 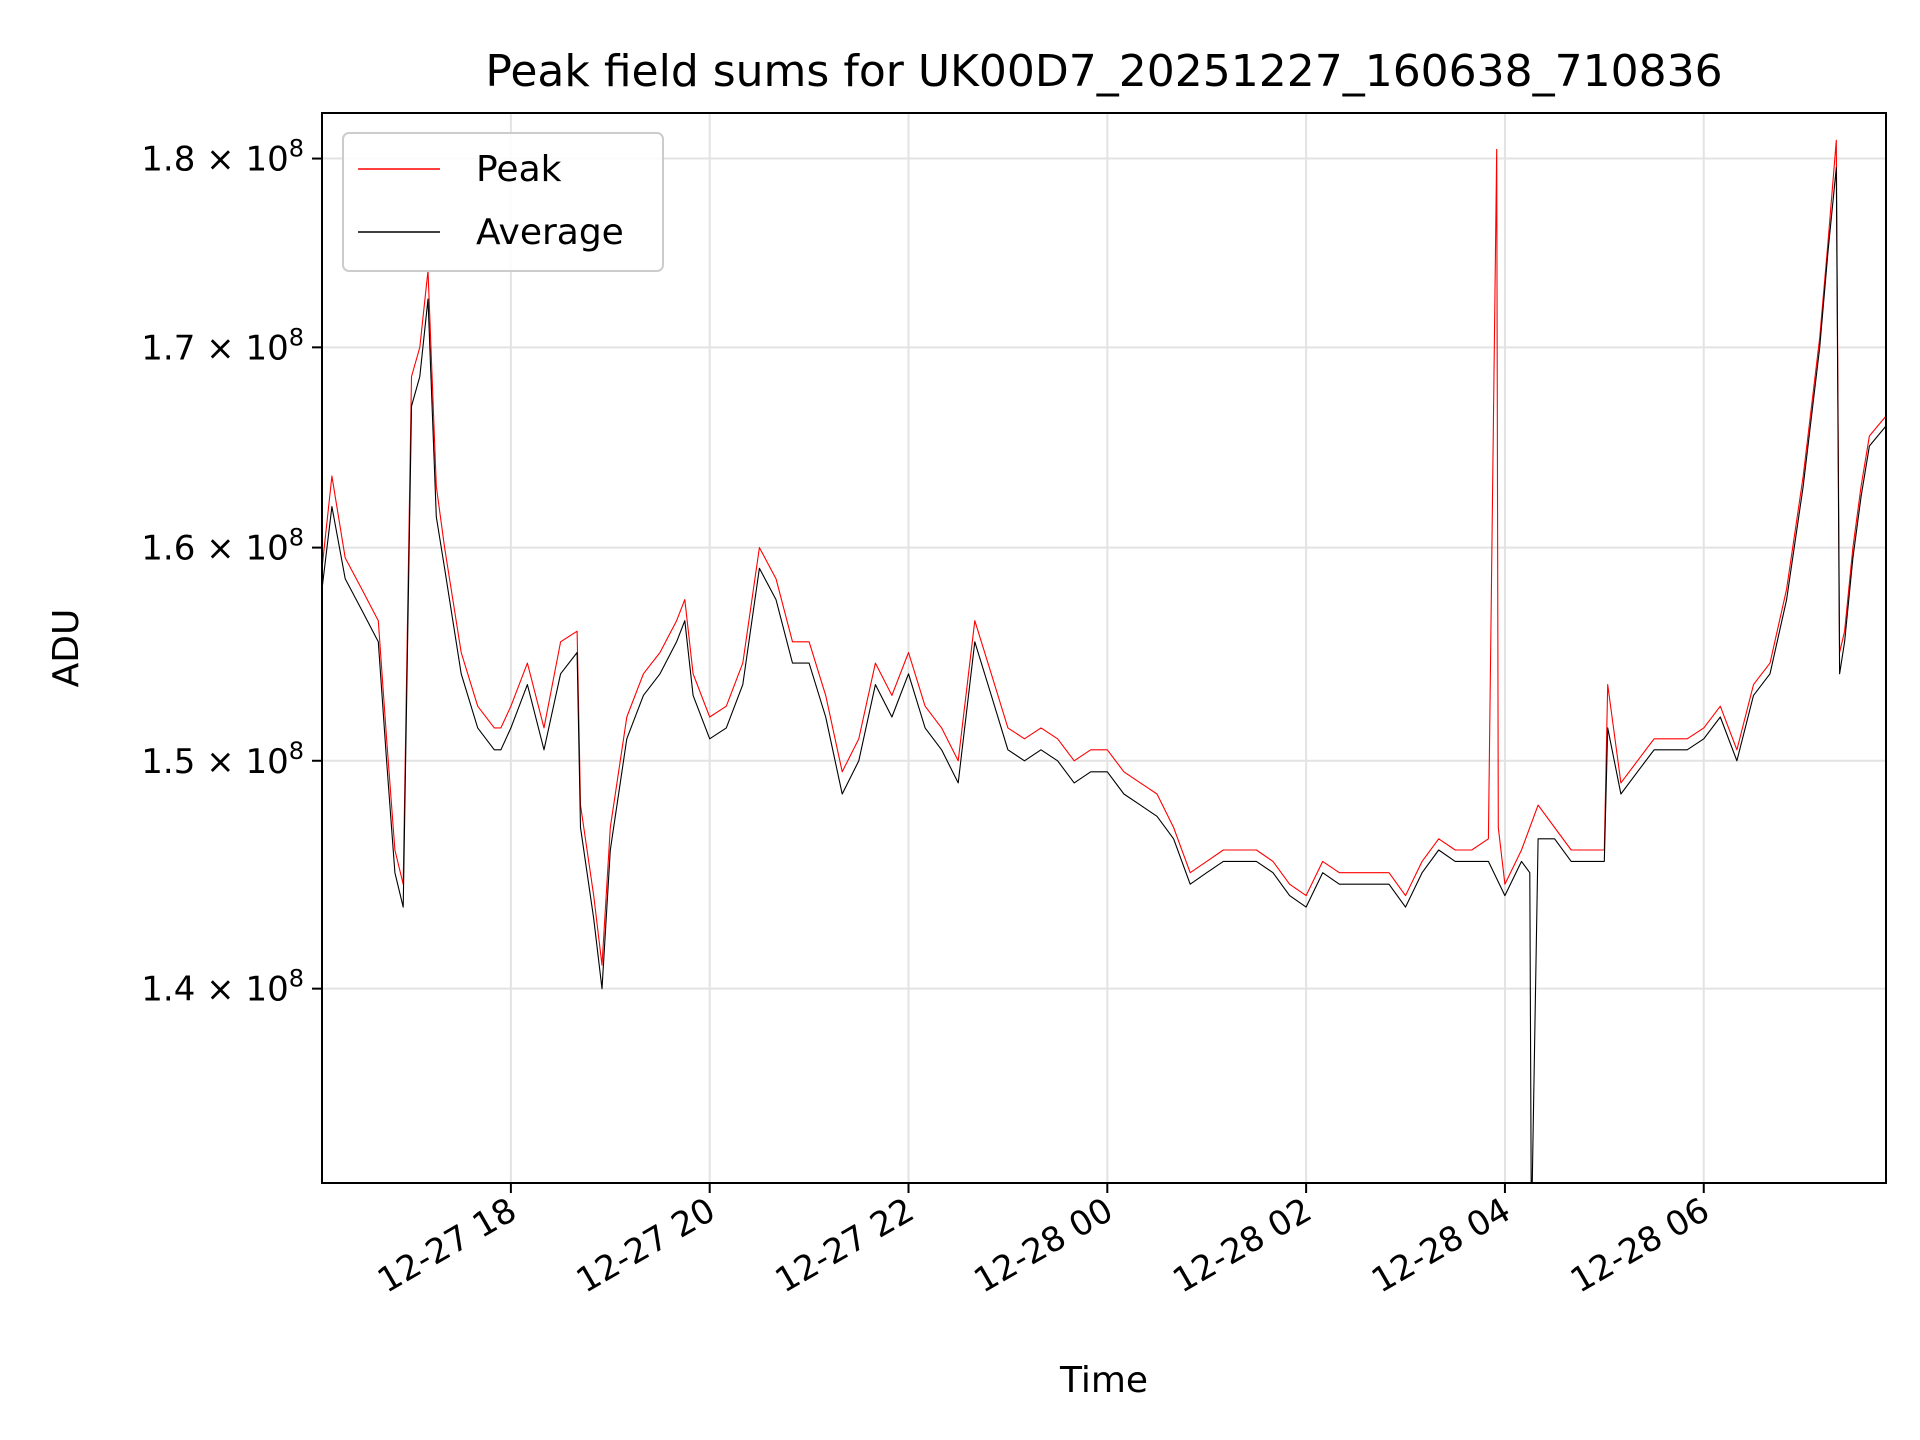 I want to click on y-tick-label: 1.5 × 10⁸, so click(x=222, y=759).